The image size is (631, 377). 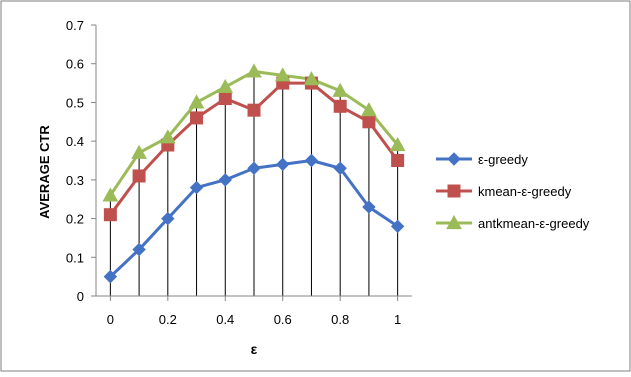 What do you see at coordinates (254, 349) in the screenshot?
I see `x-axis-title: ε` at bounding box center [254, 349].